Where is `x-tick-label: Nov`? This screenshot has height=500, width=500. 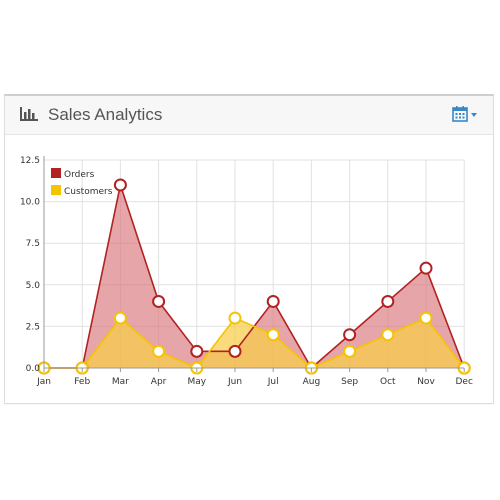 x-tick-label: Nov is located at coordinates (426, 382).